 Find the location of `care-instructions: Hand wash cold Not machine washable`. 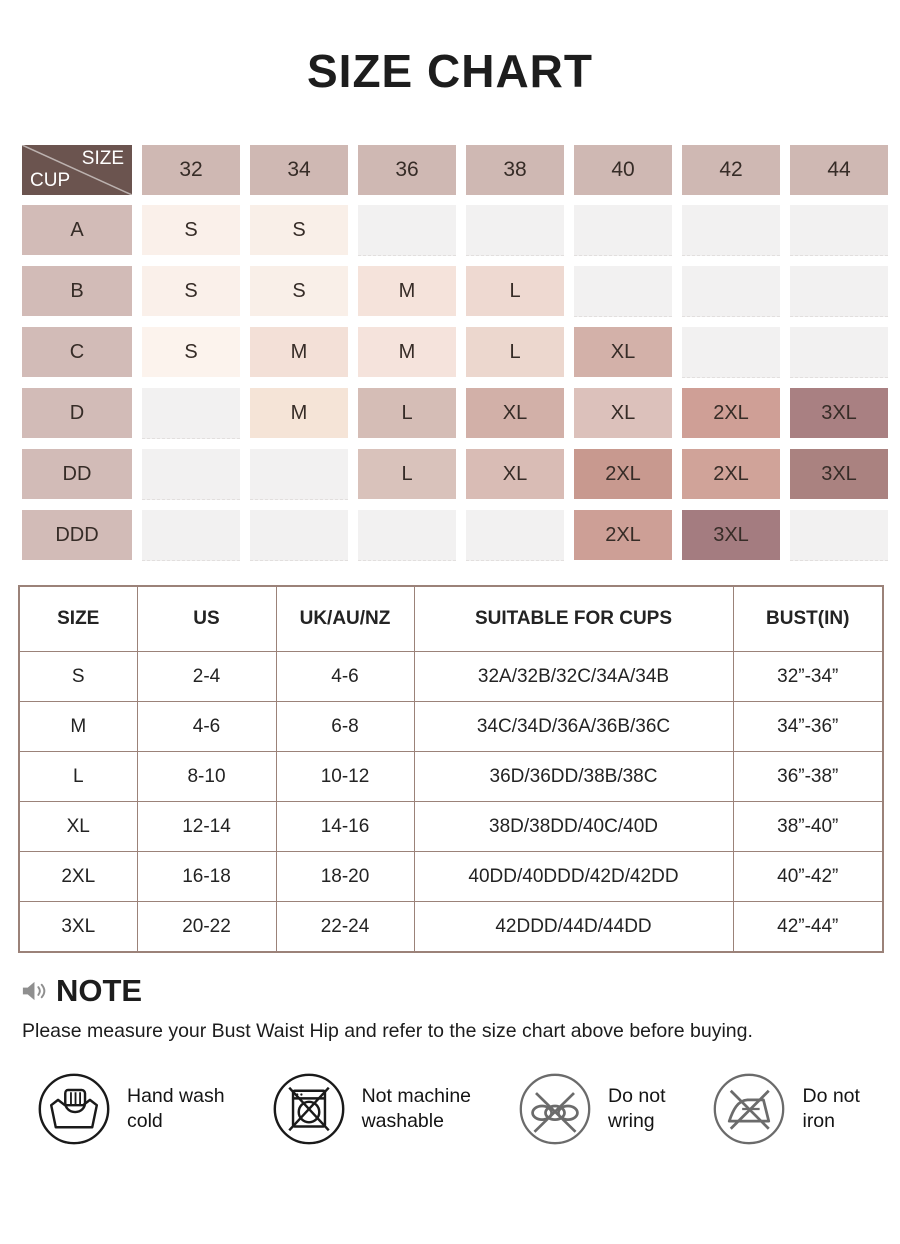

care-instructions: Hand wash cold Not machine washable is located at coordinates (468, 1109).